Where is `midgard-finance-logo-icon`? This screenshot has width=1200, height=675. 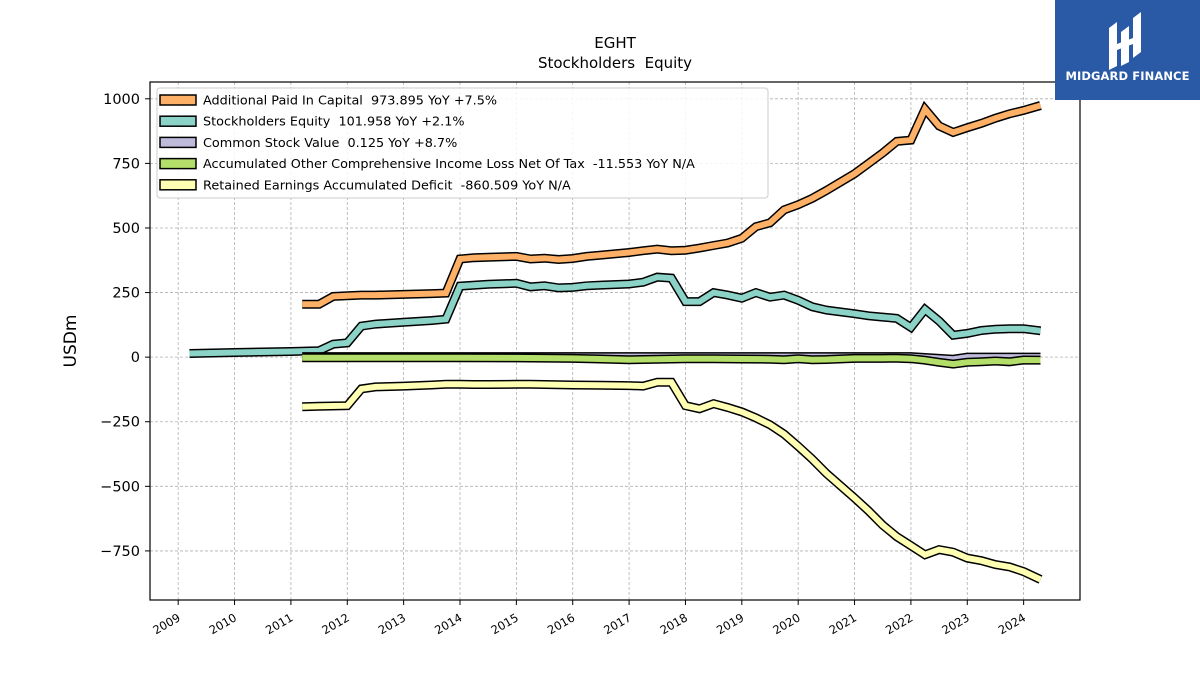
midgard-finance-logo-icon is located at coordinates (1125, 41).